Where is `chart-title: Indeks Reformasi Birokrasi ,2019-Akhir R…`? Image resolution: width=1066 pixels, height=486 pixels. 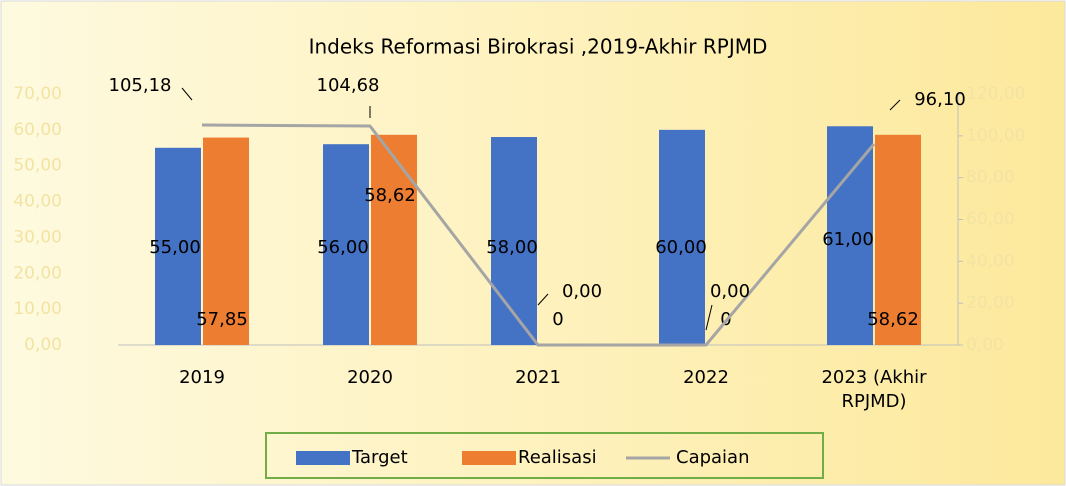
chart-title: Indeks Reformasi Birokrasi ,2019-Akhir R… is located at coordinates (538, 47).